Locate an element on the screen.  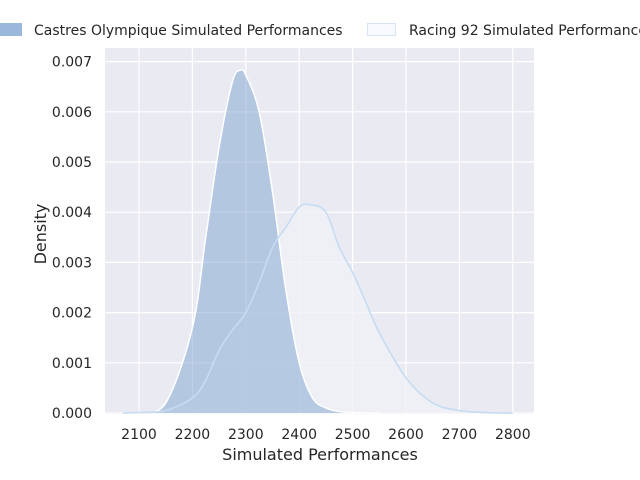
y-tick-label: 0.003 is located at coordinates (72, 263).